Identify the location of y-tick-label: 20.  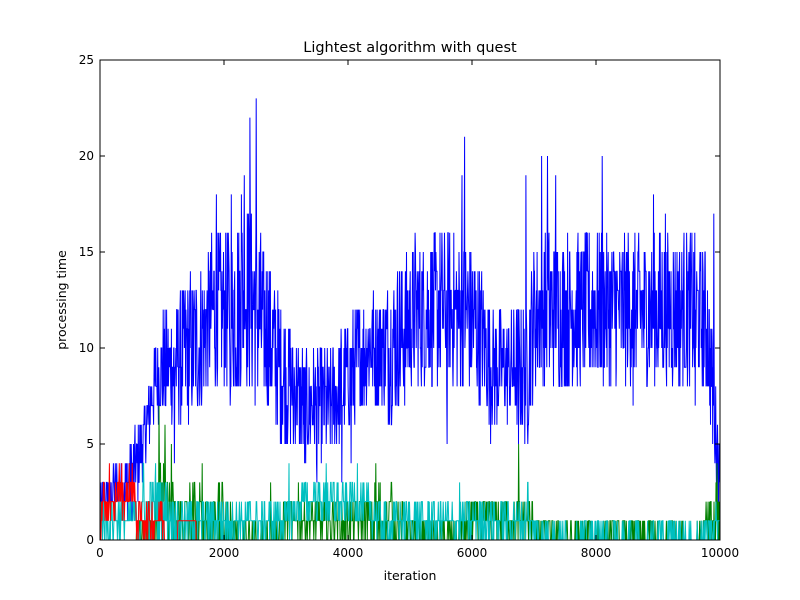
(86, 156).